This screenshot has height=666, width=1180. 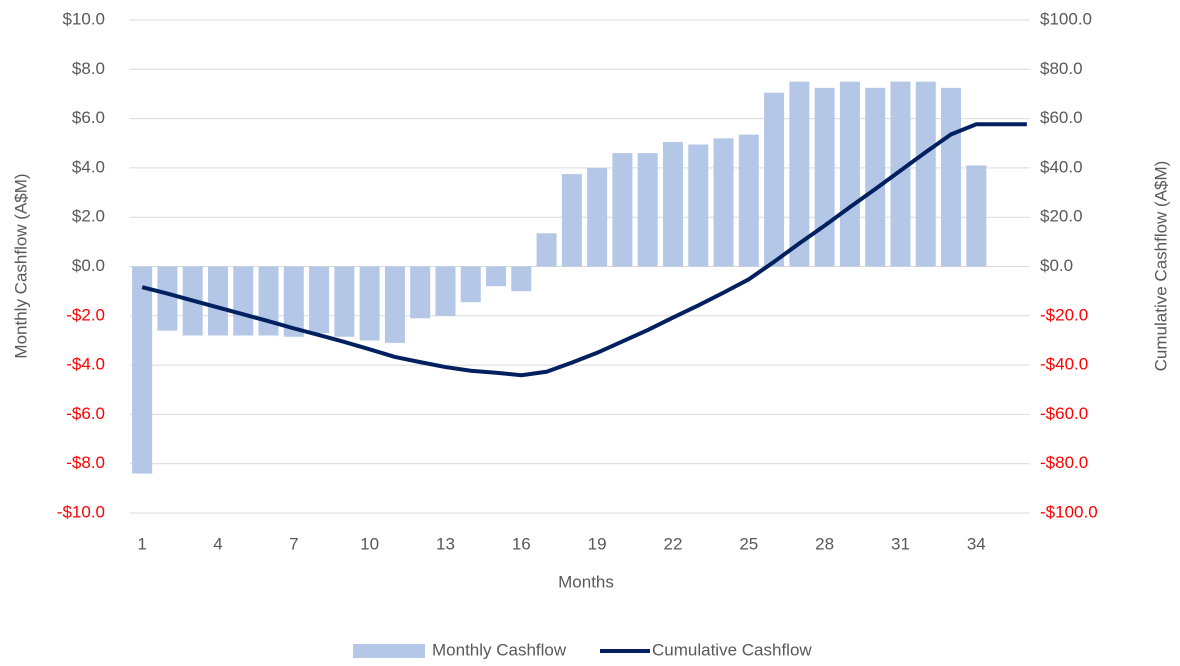 What do you see at coordinates (521, 543) in the screenshot?
I see `x-tick-label: 16` at bounding box center [521, 543].